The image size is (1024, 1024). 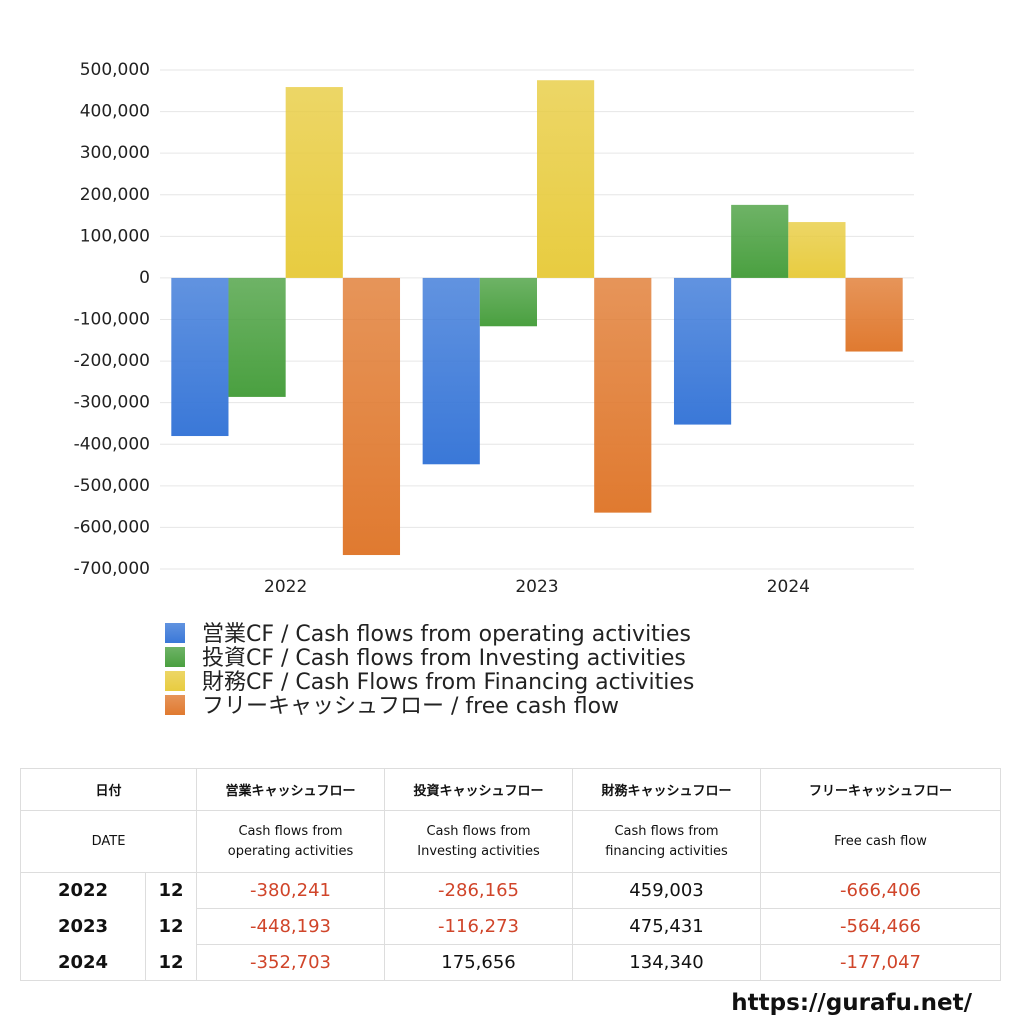 I want to click on table-cell: 2024, so click(x=83, y=962).